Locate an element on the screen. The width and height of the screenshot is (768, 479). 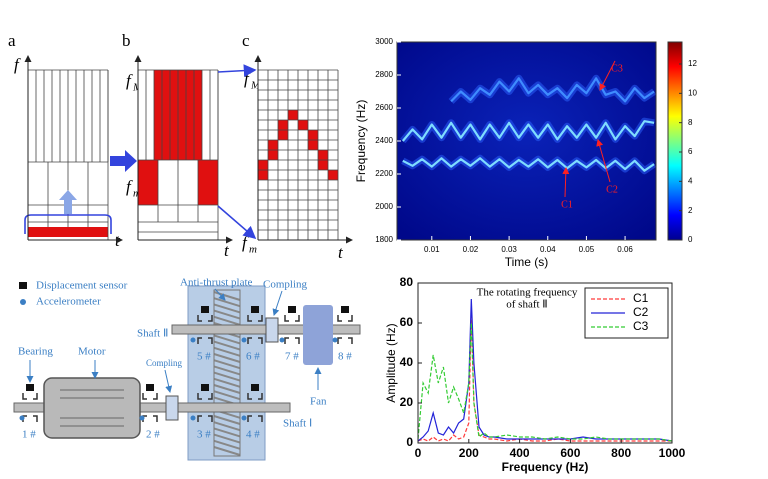
colorbar-tick-label: 12 is located at coordinates (692, 63).